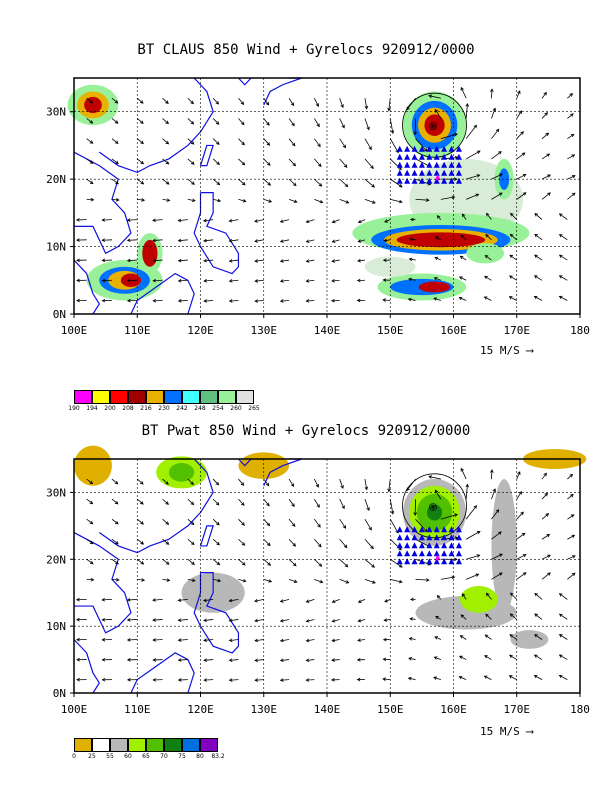 The height and width of the screenshot is (792, 612). What do you see at coordinates (128, 408) in the screenshot?
I see `panel1-legend-label: 208` at bounding box center [128, 408].